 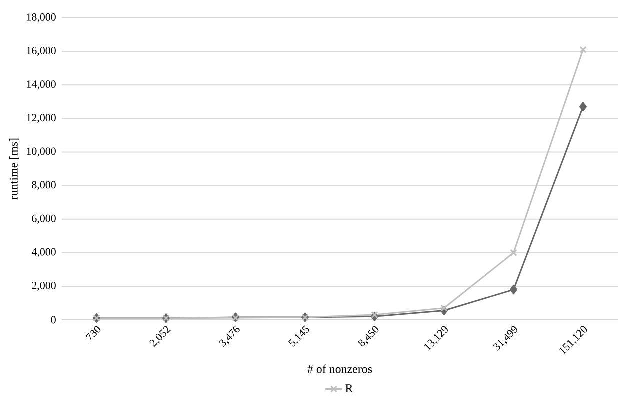 What do you see at coordinates (44, 219) in the screenshot?
I see `y-tick-label: 6,000` at bounding box center [44, 219].